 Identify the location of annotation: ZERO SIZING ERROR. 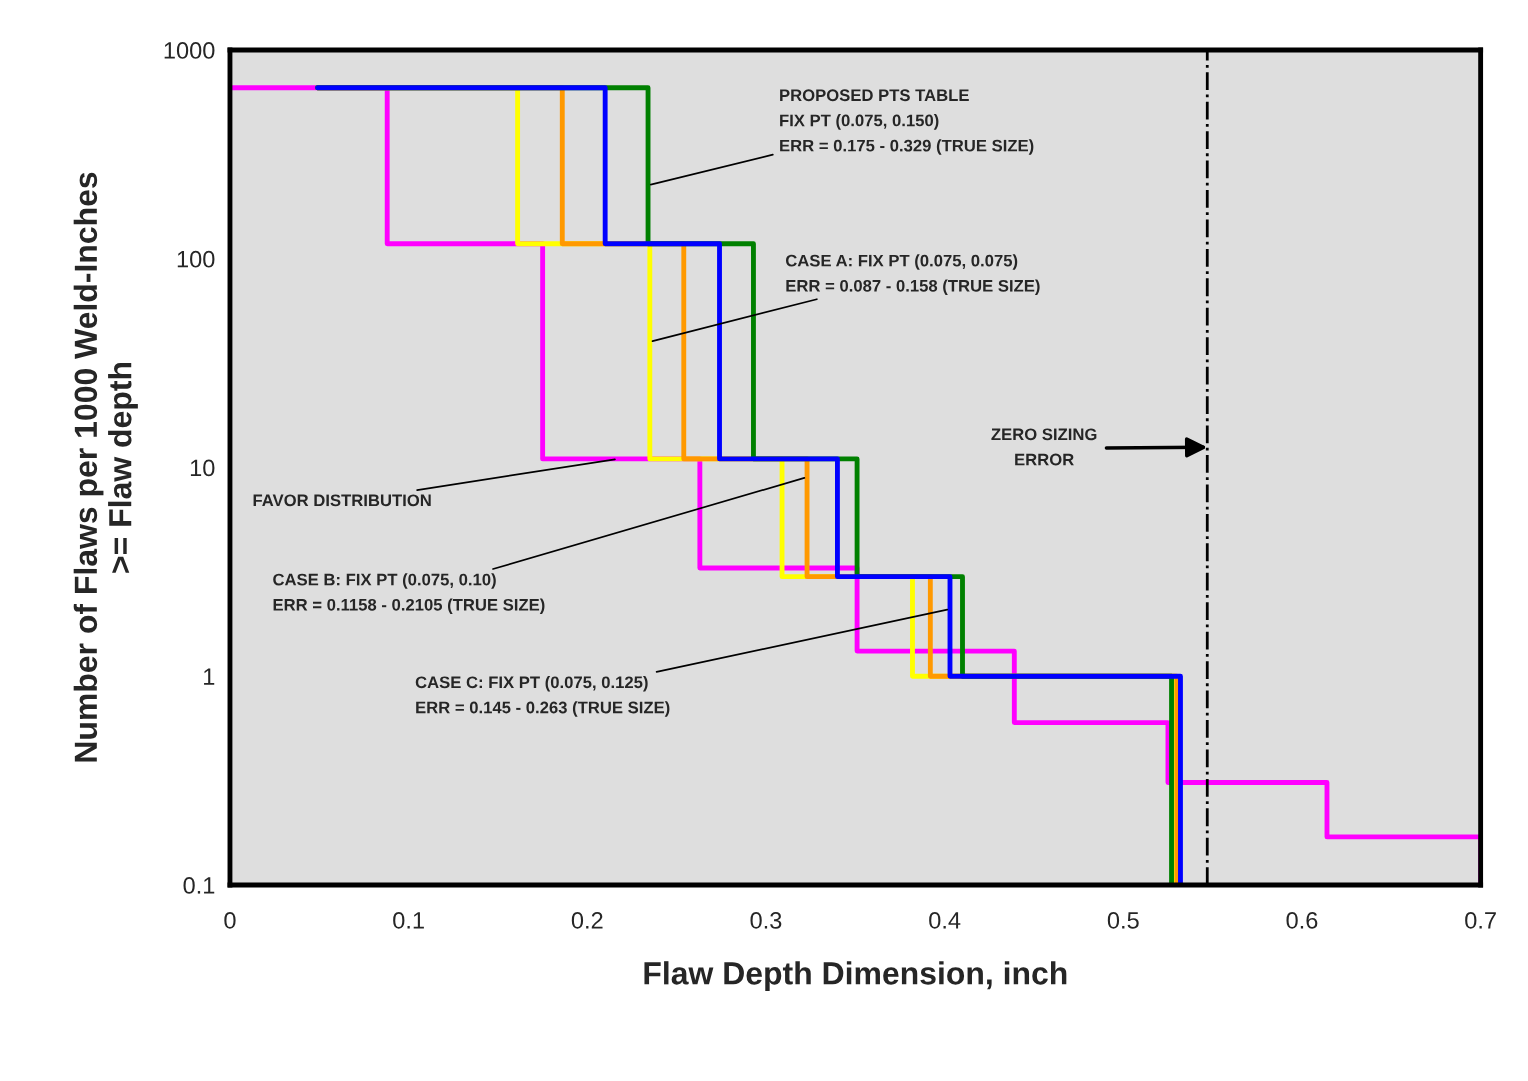
(1044, 447).